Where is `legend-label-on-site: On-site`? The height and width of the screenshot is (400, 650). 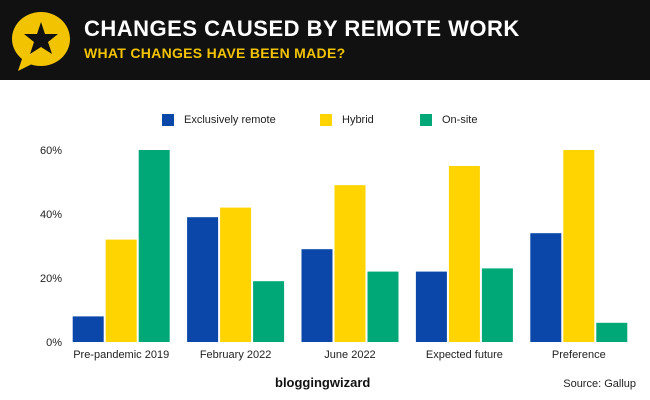
legend-label-on-site: On-site is located at coordinates (460, 120).